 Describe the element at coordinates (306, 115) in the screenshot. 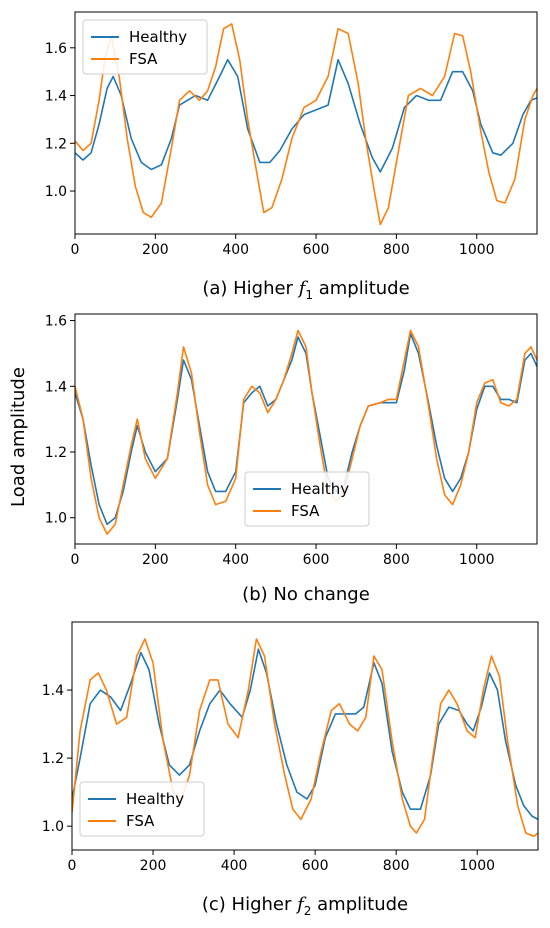

I see `series-line-healthy` at that location.